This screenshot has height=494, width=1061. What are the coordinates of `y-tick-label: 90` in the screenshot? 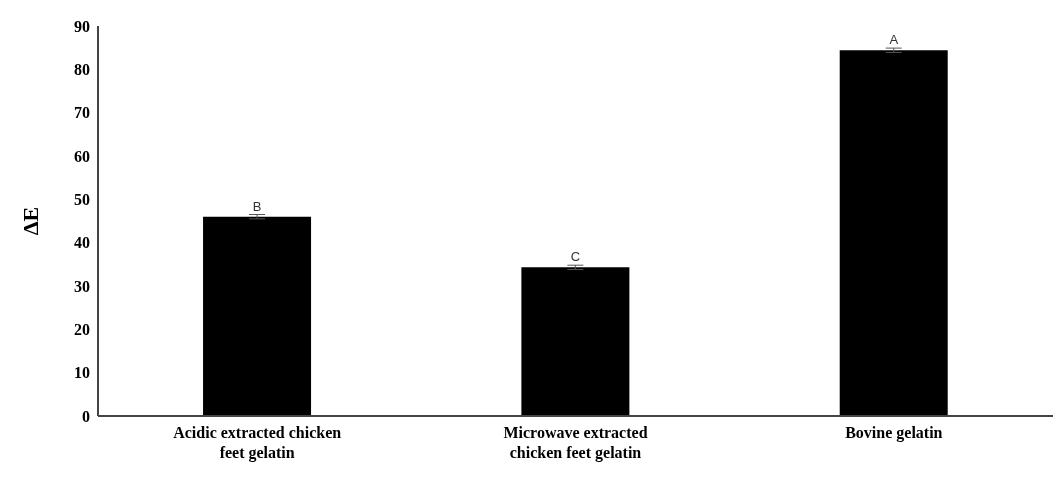 It's located at (82, 26).